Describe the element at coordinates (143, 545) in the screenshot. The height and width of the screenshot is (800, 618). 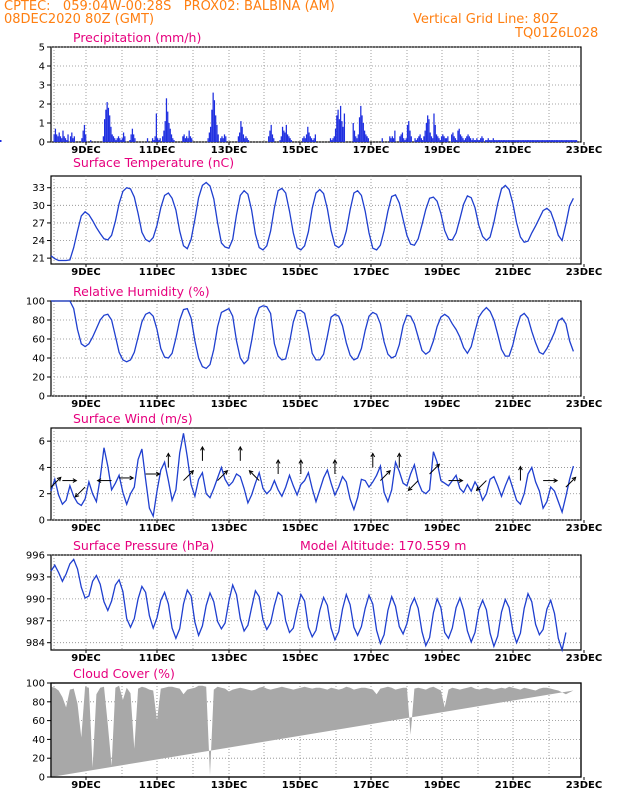
I see `panel-title: Surface Pressure (hPa)` at that location.